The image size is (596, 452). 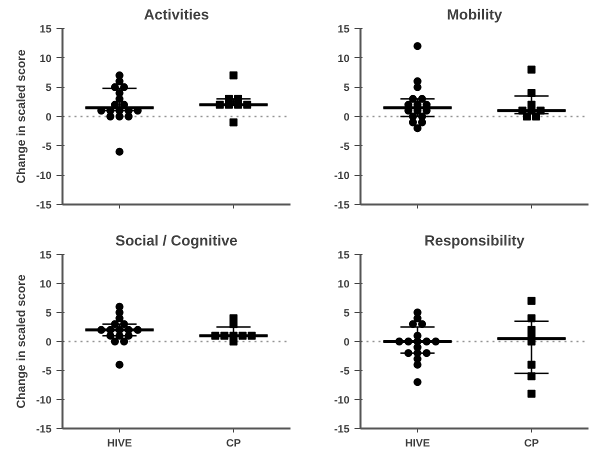 I want to click on chart-title: Social / Cognitive, so click(x=176, y=242).